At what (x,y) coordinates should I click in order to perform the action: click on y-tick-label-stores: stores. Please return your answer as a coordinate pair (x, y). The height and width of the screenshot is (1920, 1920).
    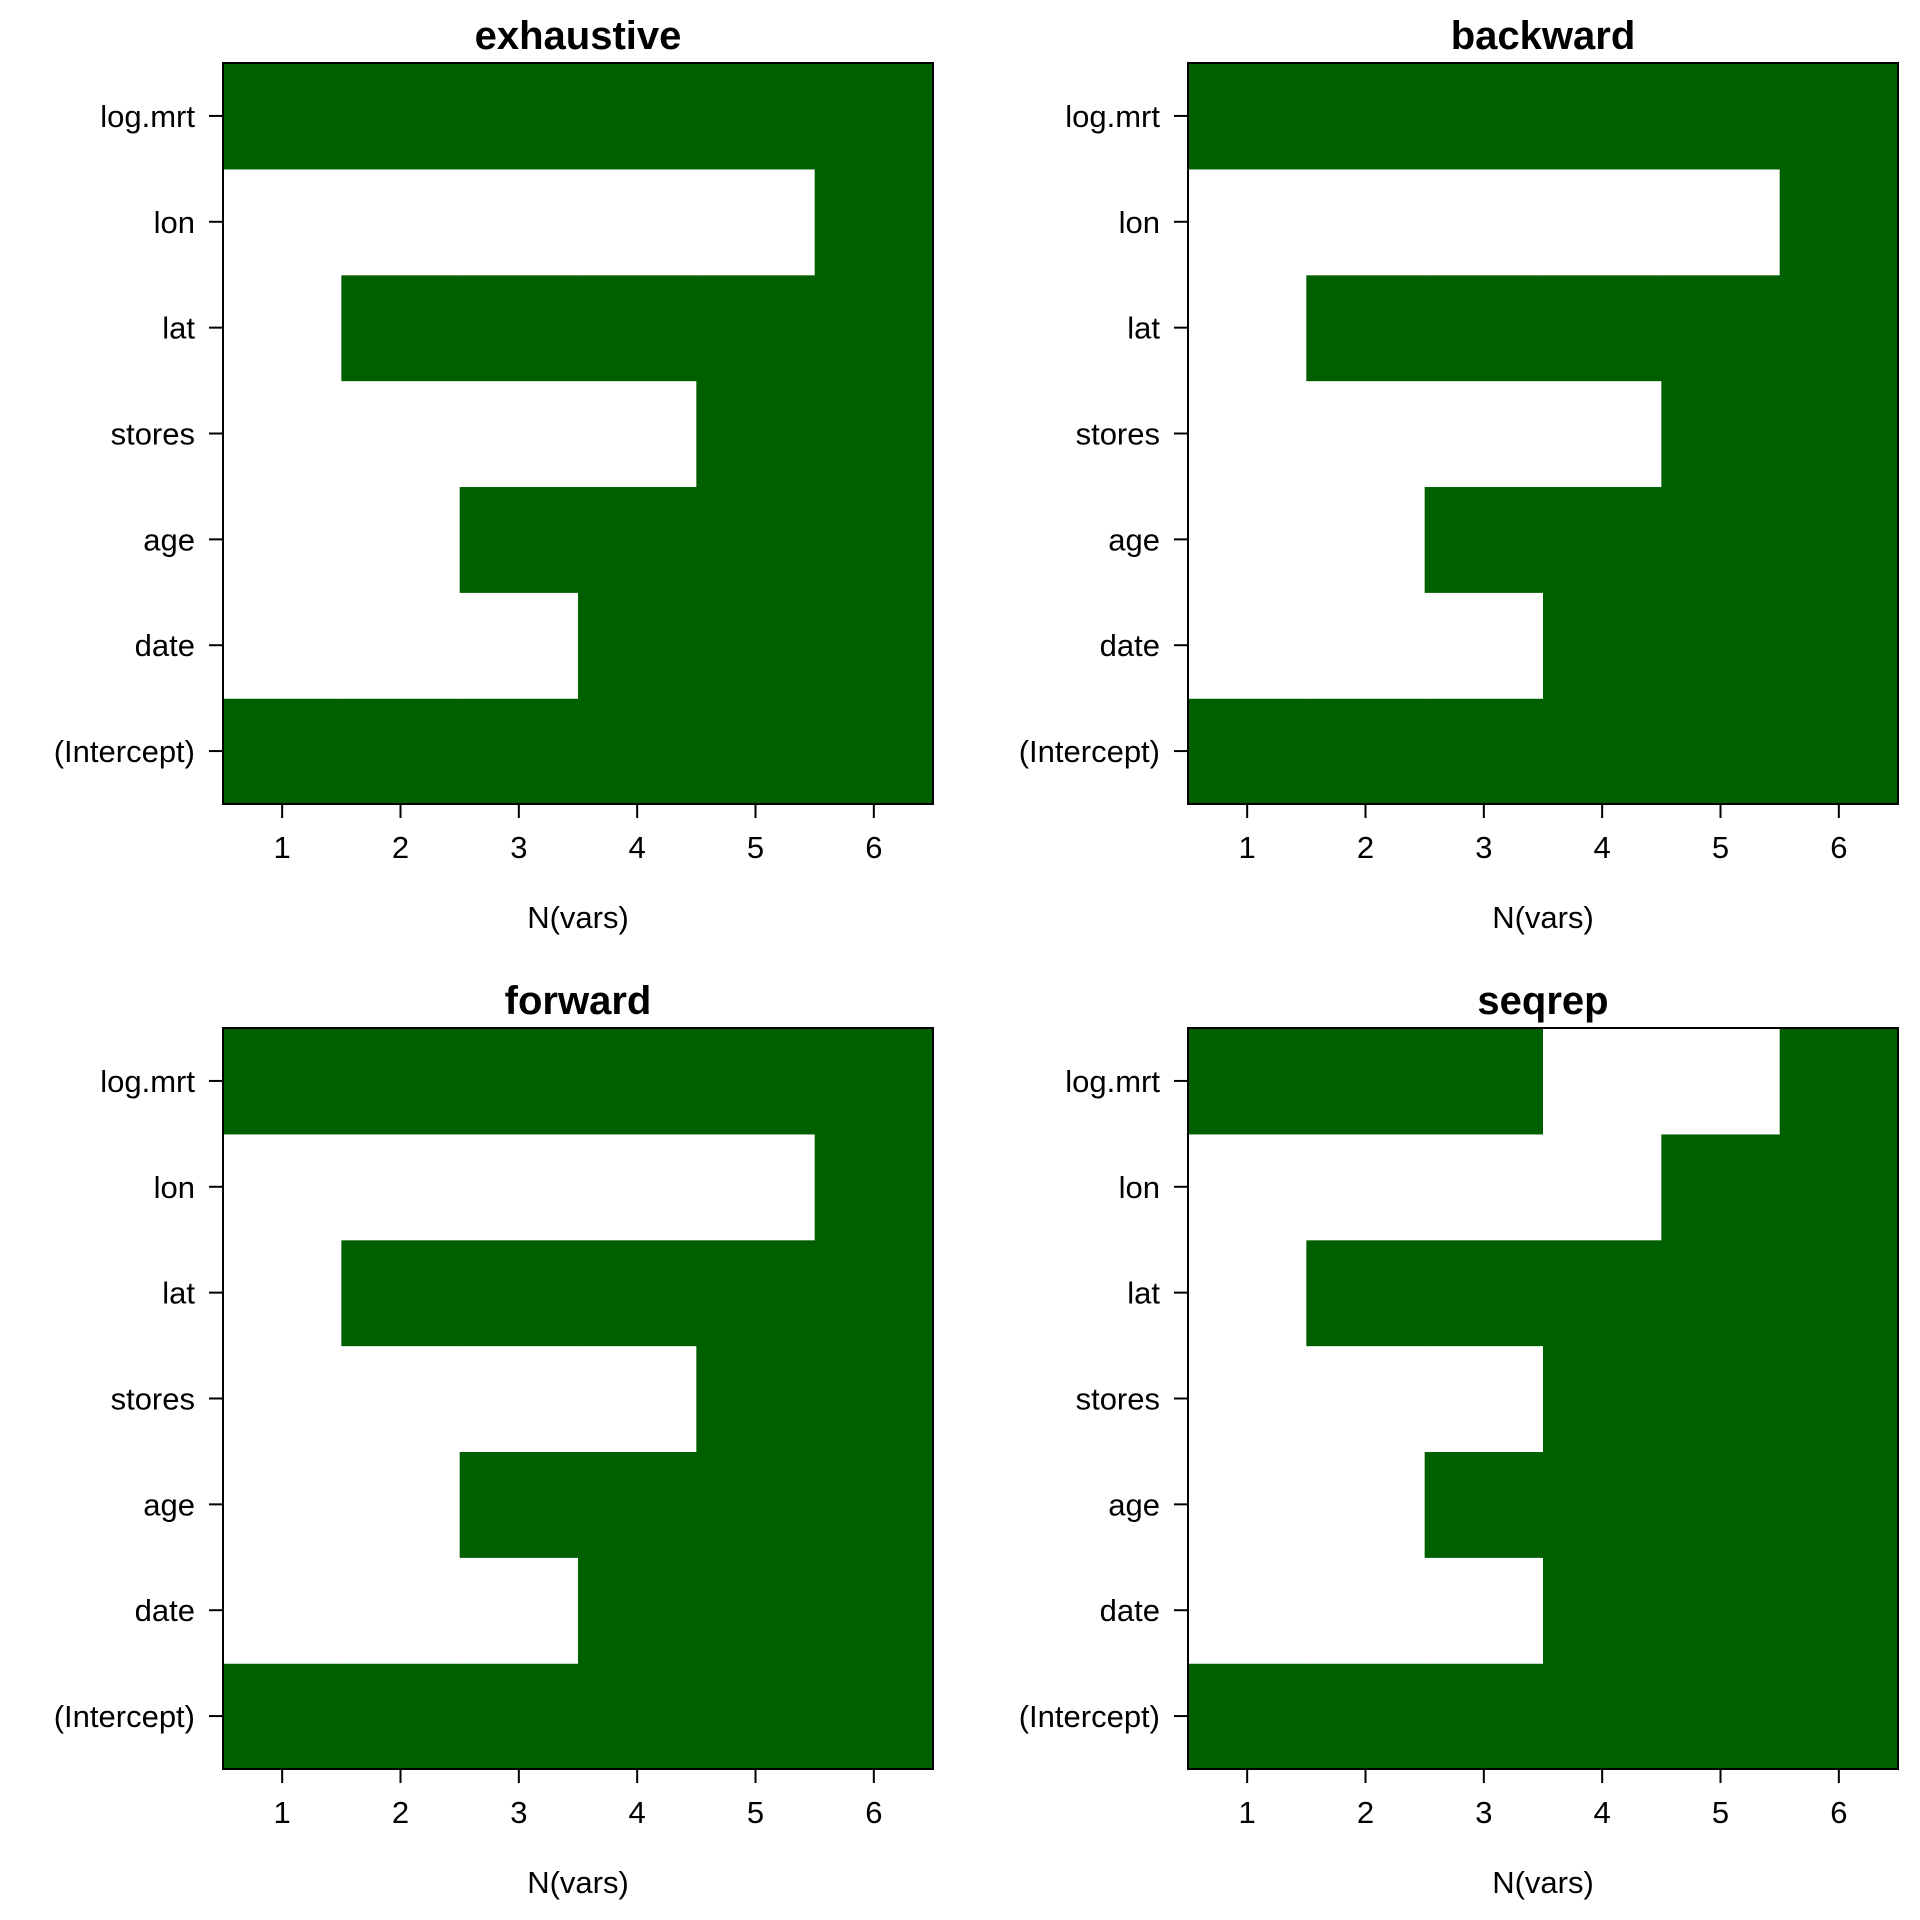
    Looking at the image, I should click on (1118, 434).